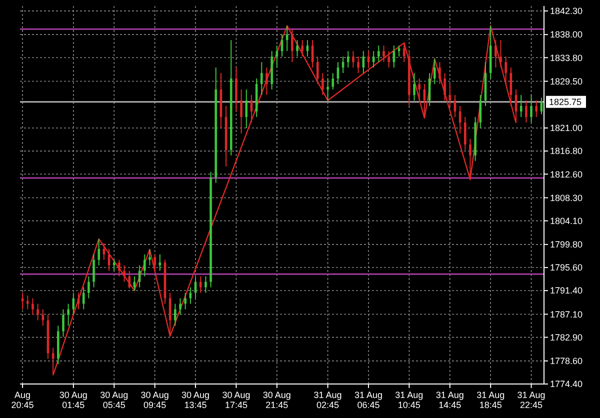  I want to click on y-tick-label: 1808.30, so click(566, 197).